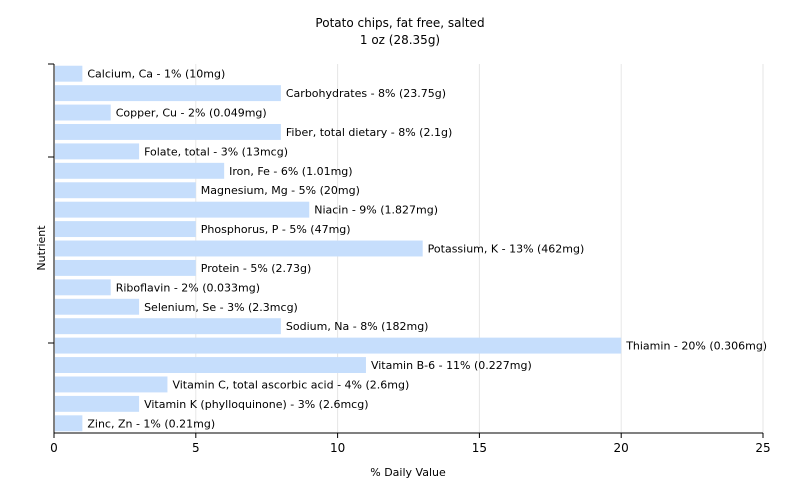  Describe the element at coordinates (290, 171) in the screenshot. I see `bar-label: Iron, Fe - 6% (1.01mg)` at that location.